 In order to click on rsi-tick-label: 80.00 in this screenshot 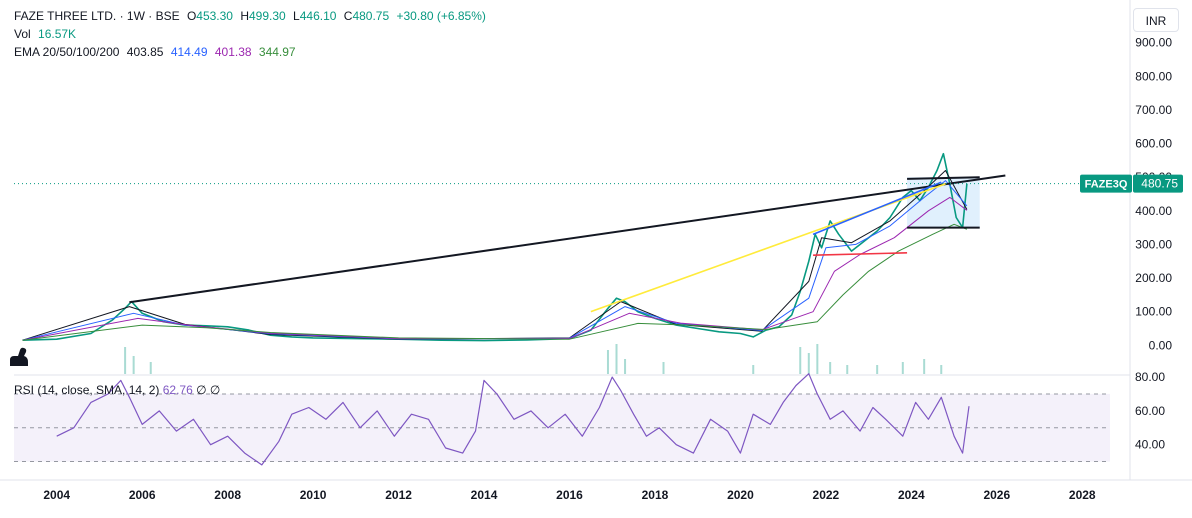, I will do `click(1150, 377)`.